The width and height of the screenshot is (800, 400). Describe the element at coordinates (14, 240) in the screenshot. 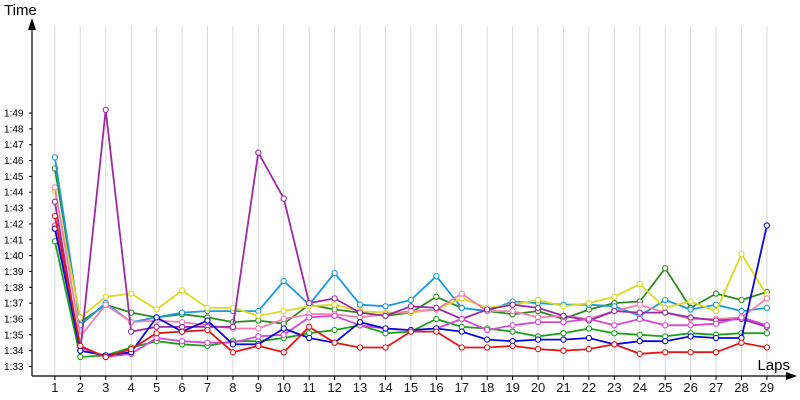

I see `y-tick-label: 1:41` at that location.